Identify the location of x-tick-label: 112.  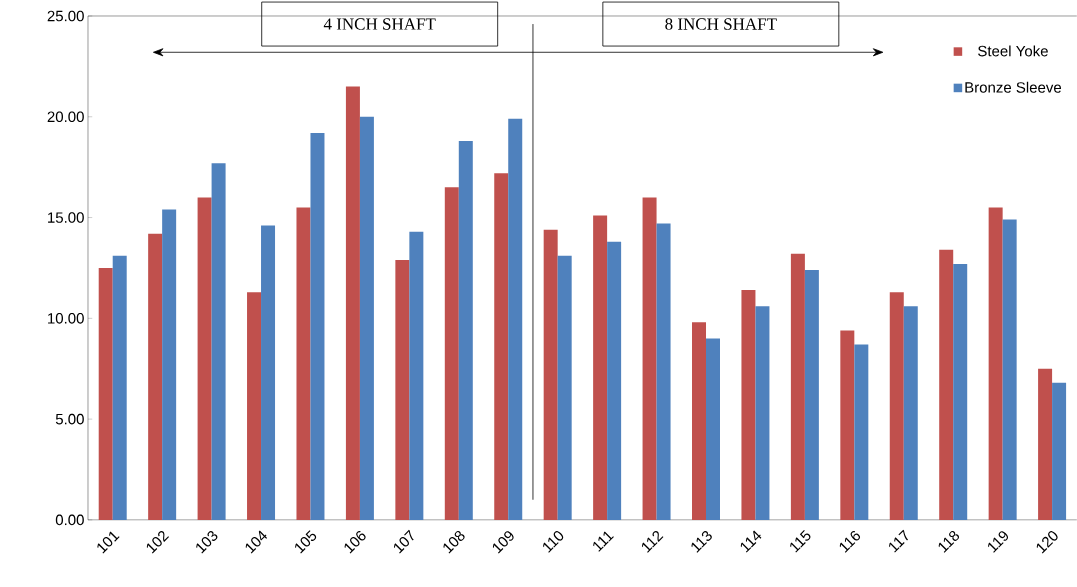
(652, 541).